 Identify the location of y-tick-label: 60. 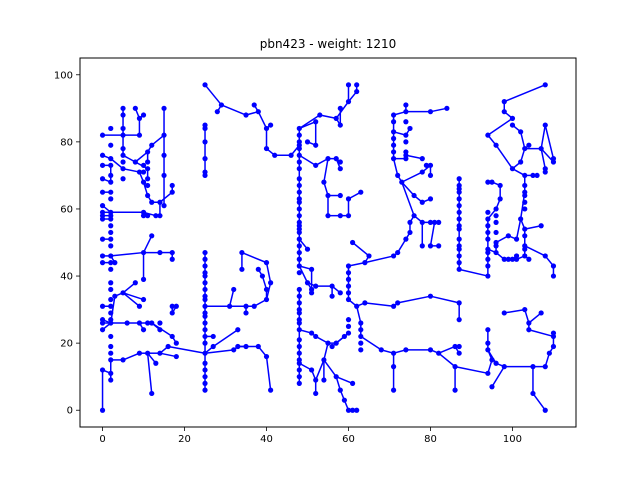
(66, 209).